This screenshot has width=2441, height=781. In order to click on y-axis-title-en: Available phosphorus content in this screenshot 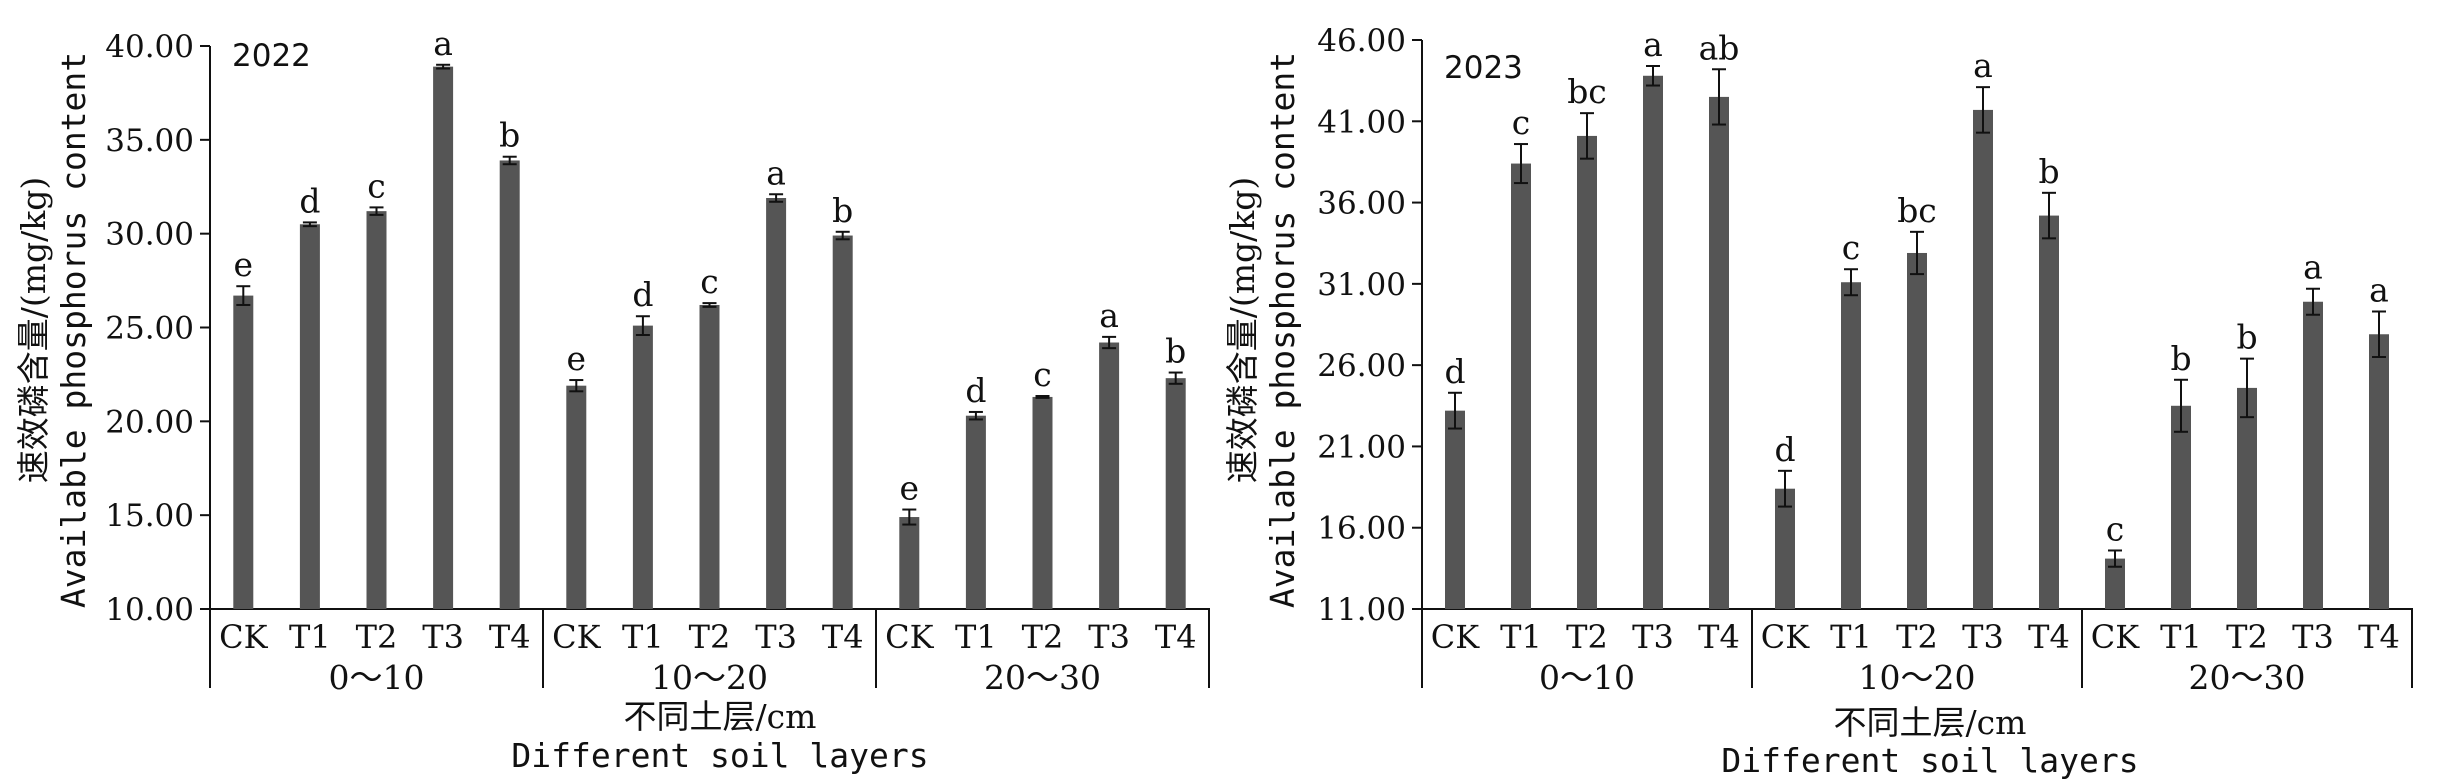, I will do `click(1282, 330)`.